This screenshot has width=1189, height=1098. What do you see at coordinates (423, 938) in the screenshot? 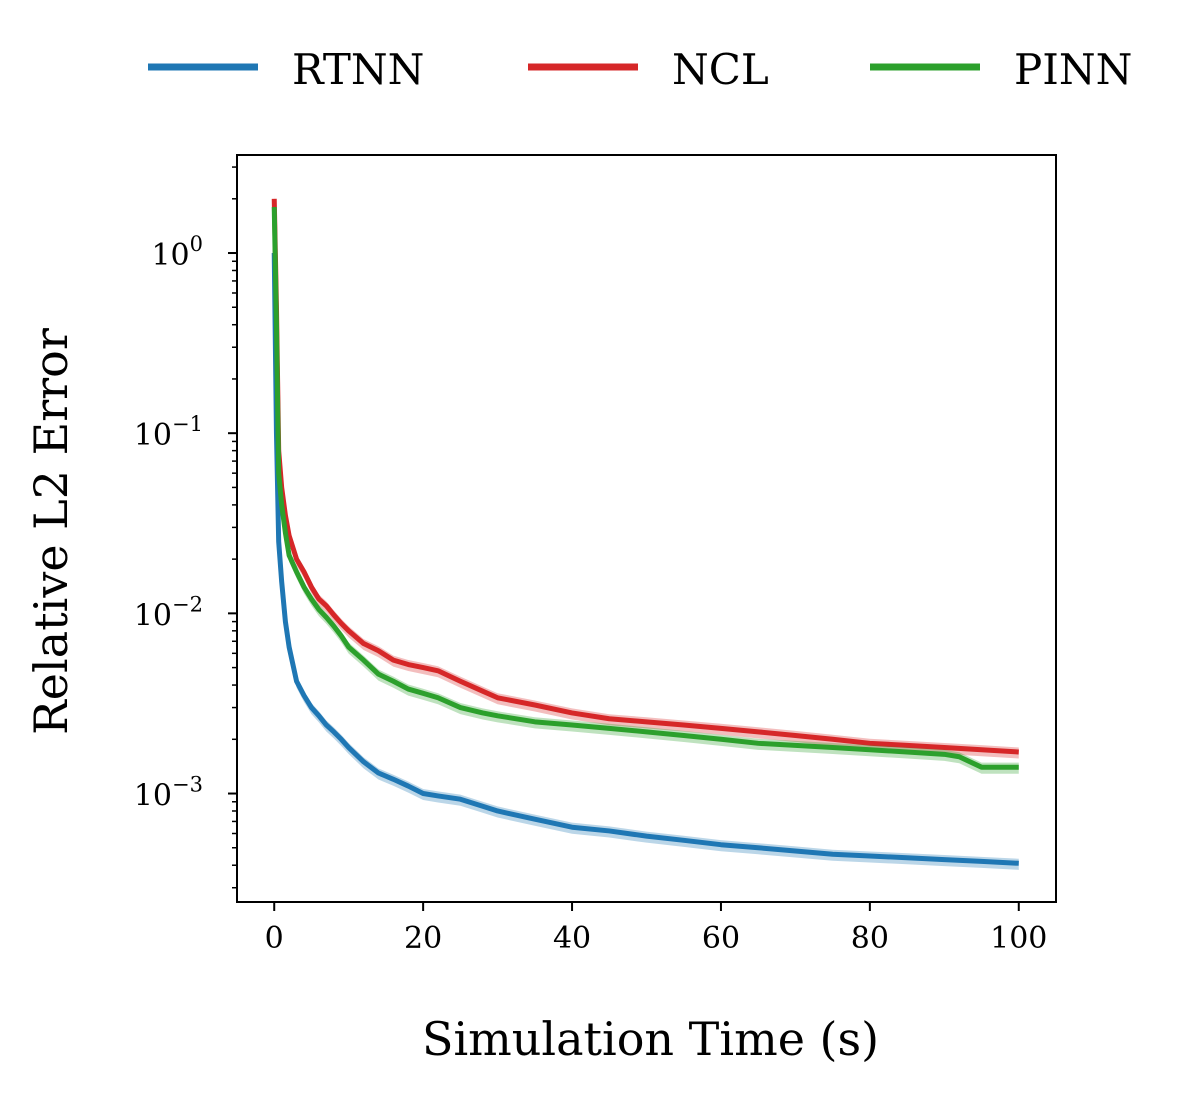
I see `x-tick-label: 20` at bounding box center [423, 938].